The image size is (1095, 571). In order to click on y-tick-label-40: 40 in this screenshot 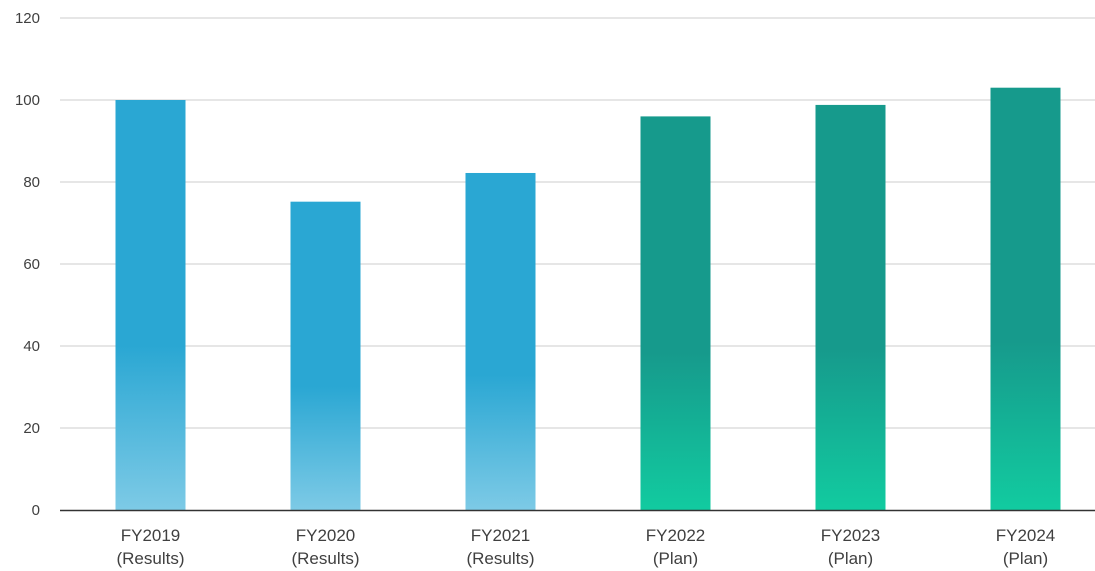, I will do `click(31, 346)`.